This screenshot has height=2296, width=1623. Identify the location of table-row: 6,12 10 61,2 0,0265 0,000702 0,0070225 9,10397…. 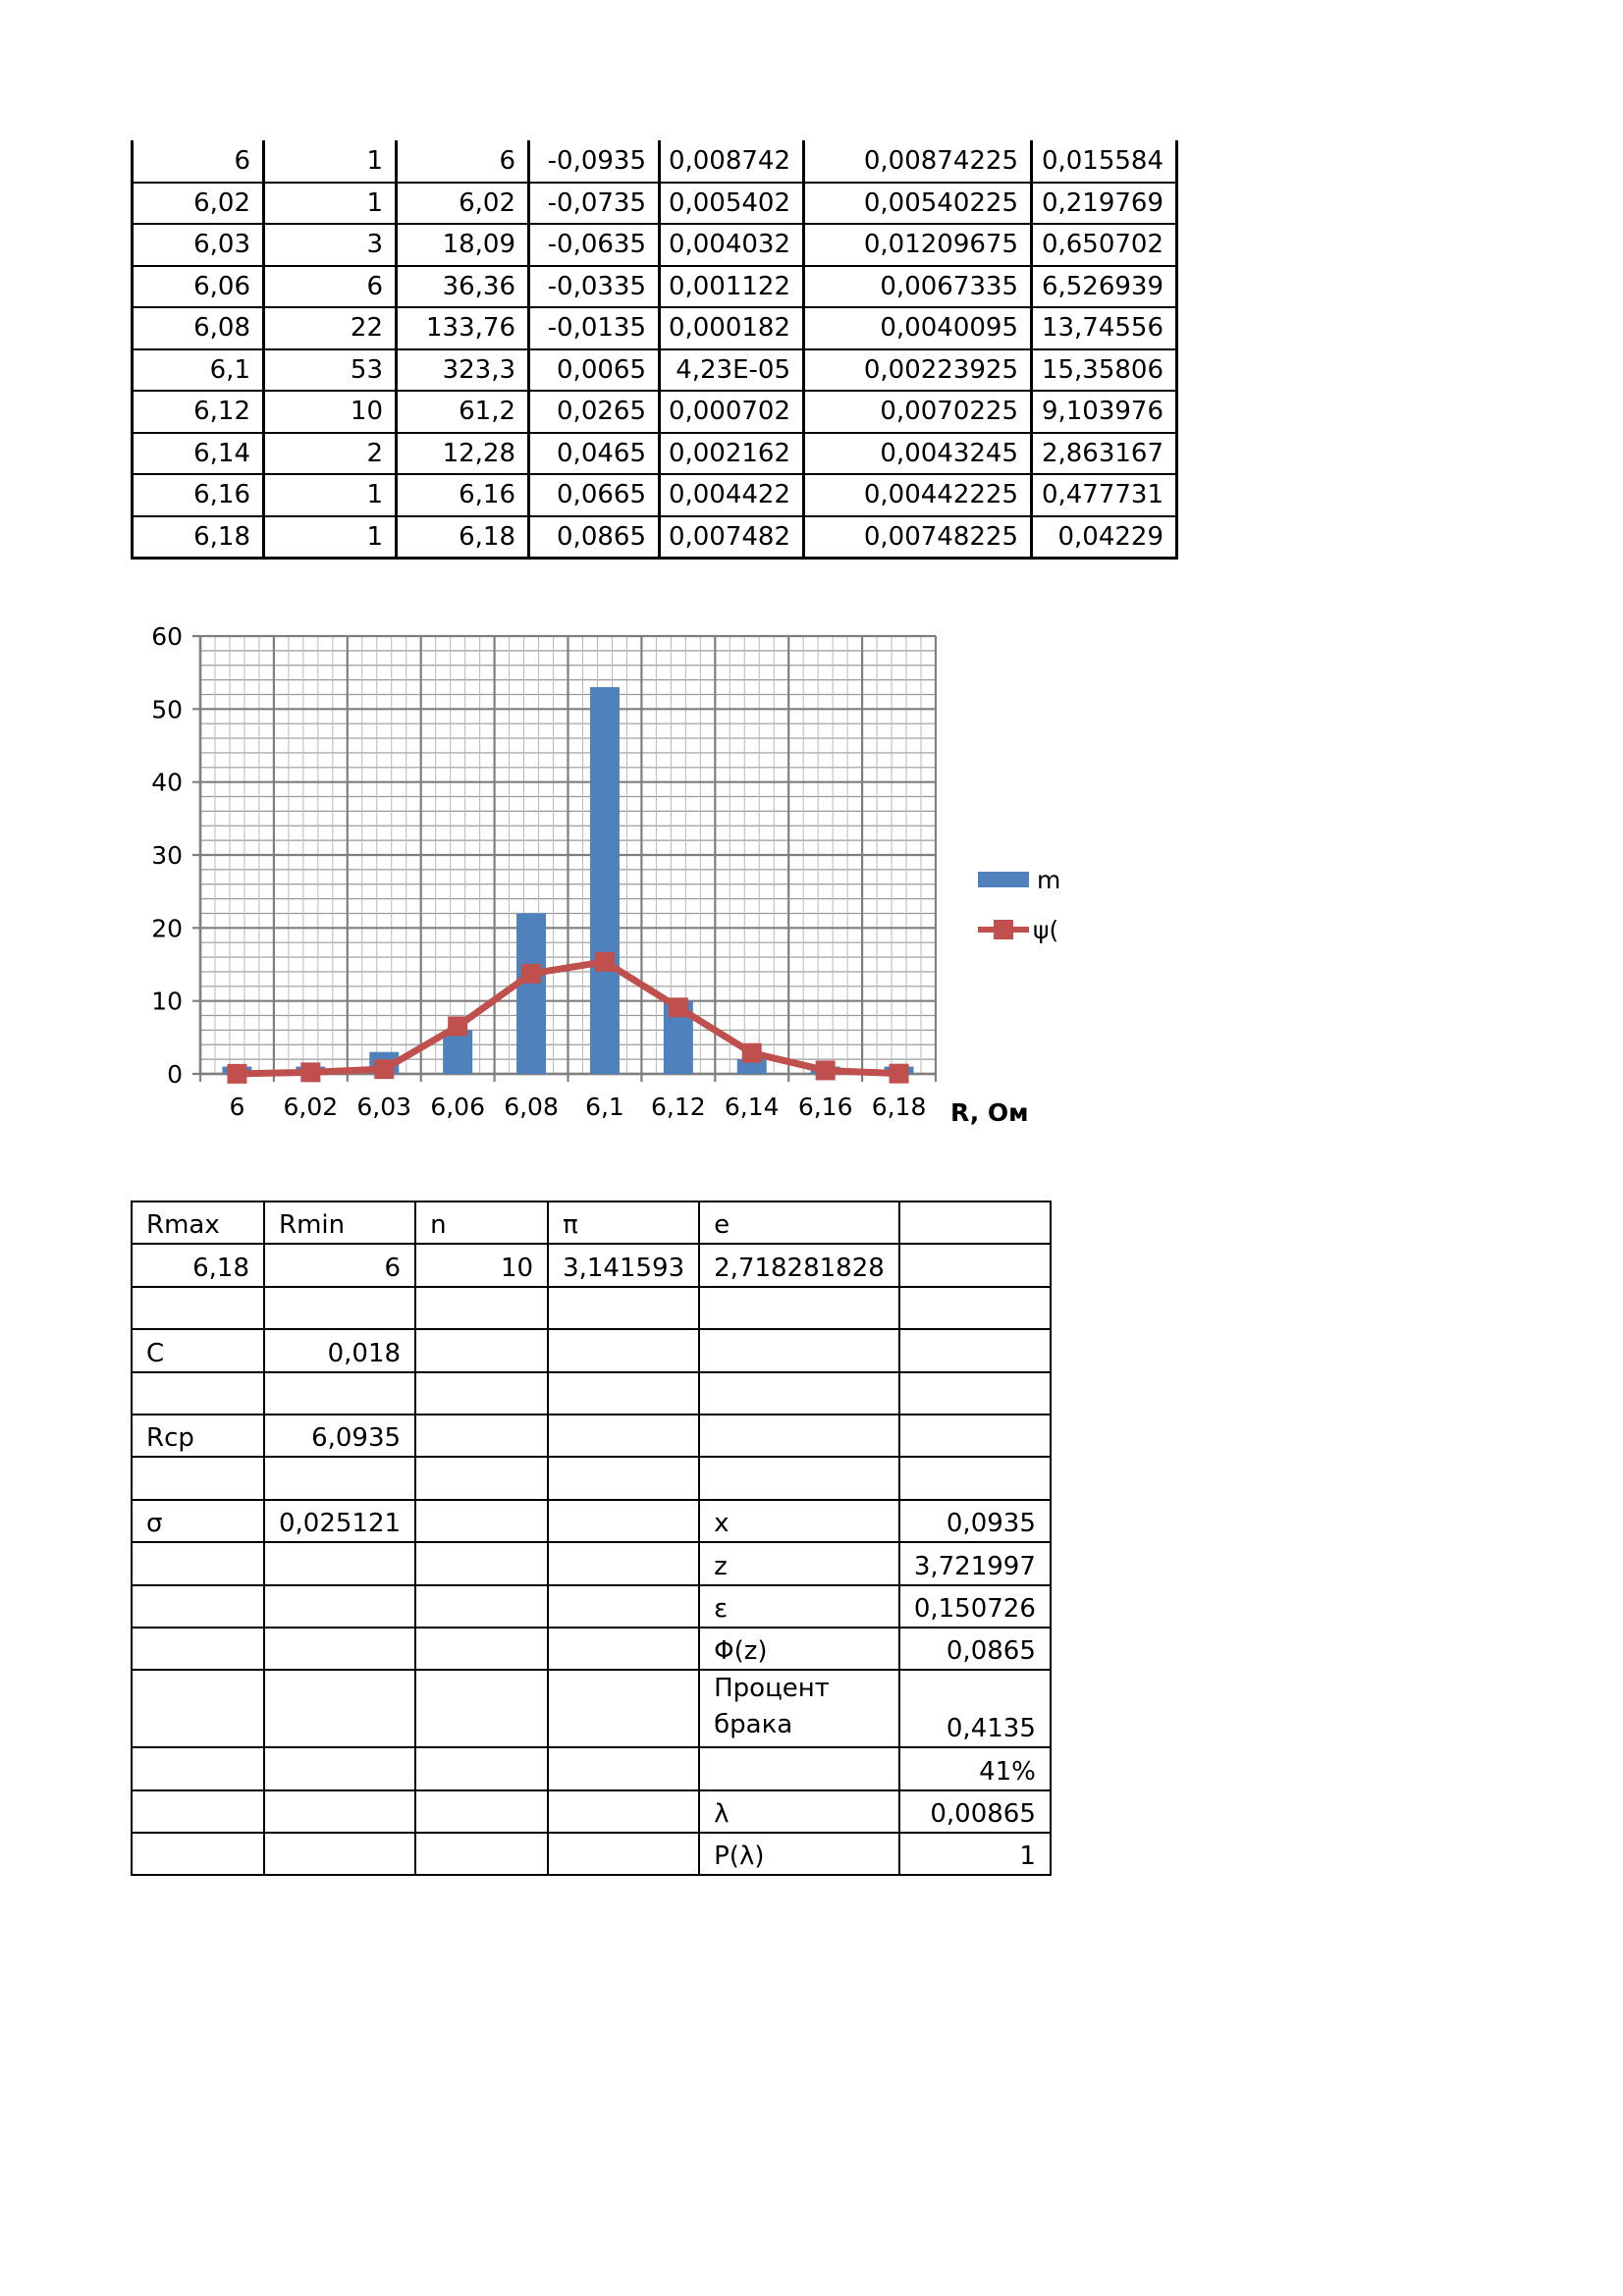
(654, 412).